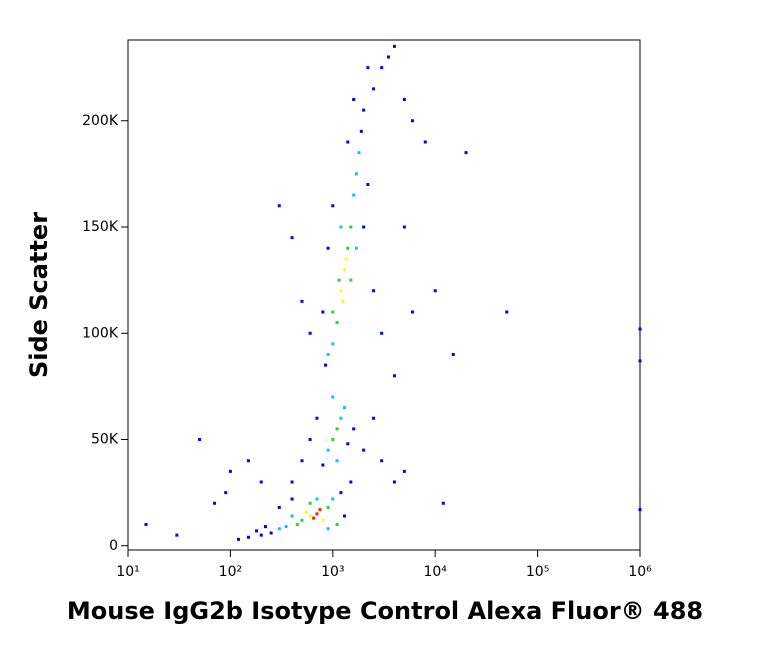 This screenshot has height=650, width=775. Describe the element at coordinates (230, 572) in the screenshot. I see `x-tick-label: 10²` at that location.